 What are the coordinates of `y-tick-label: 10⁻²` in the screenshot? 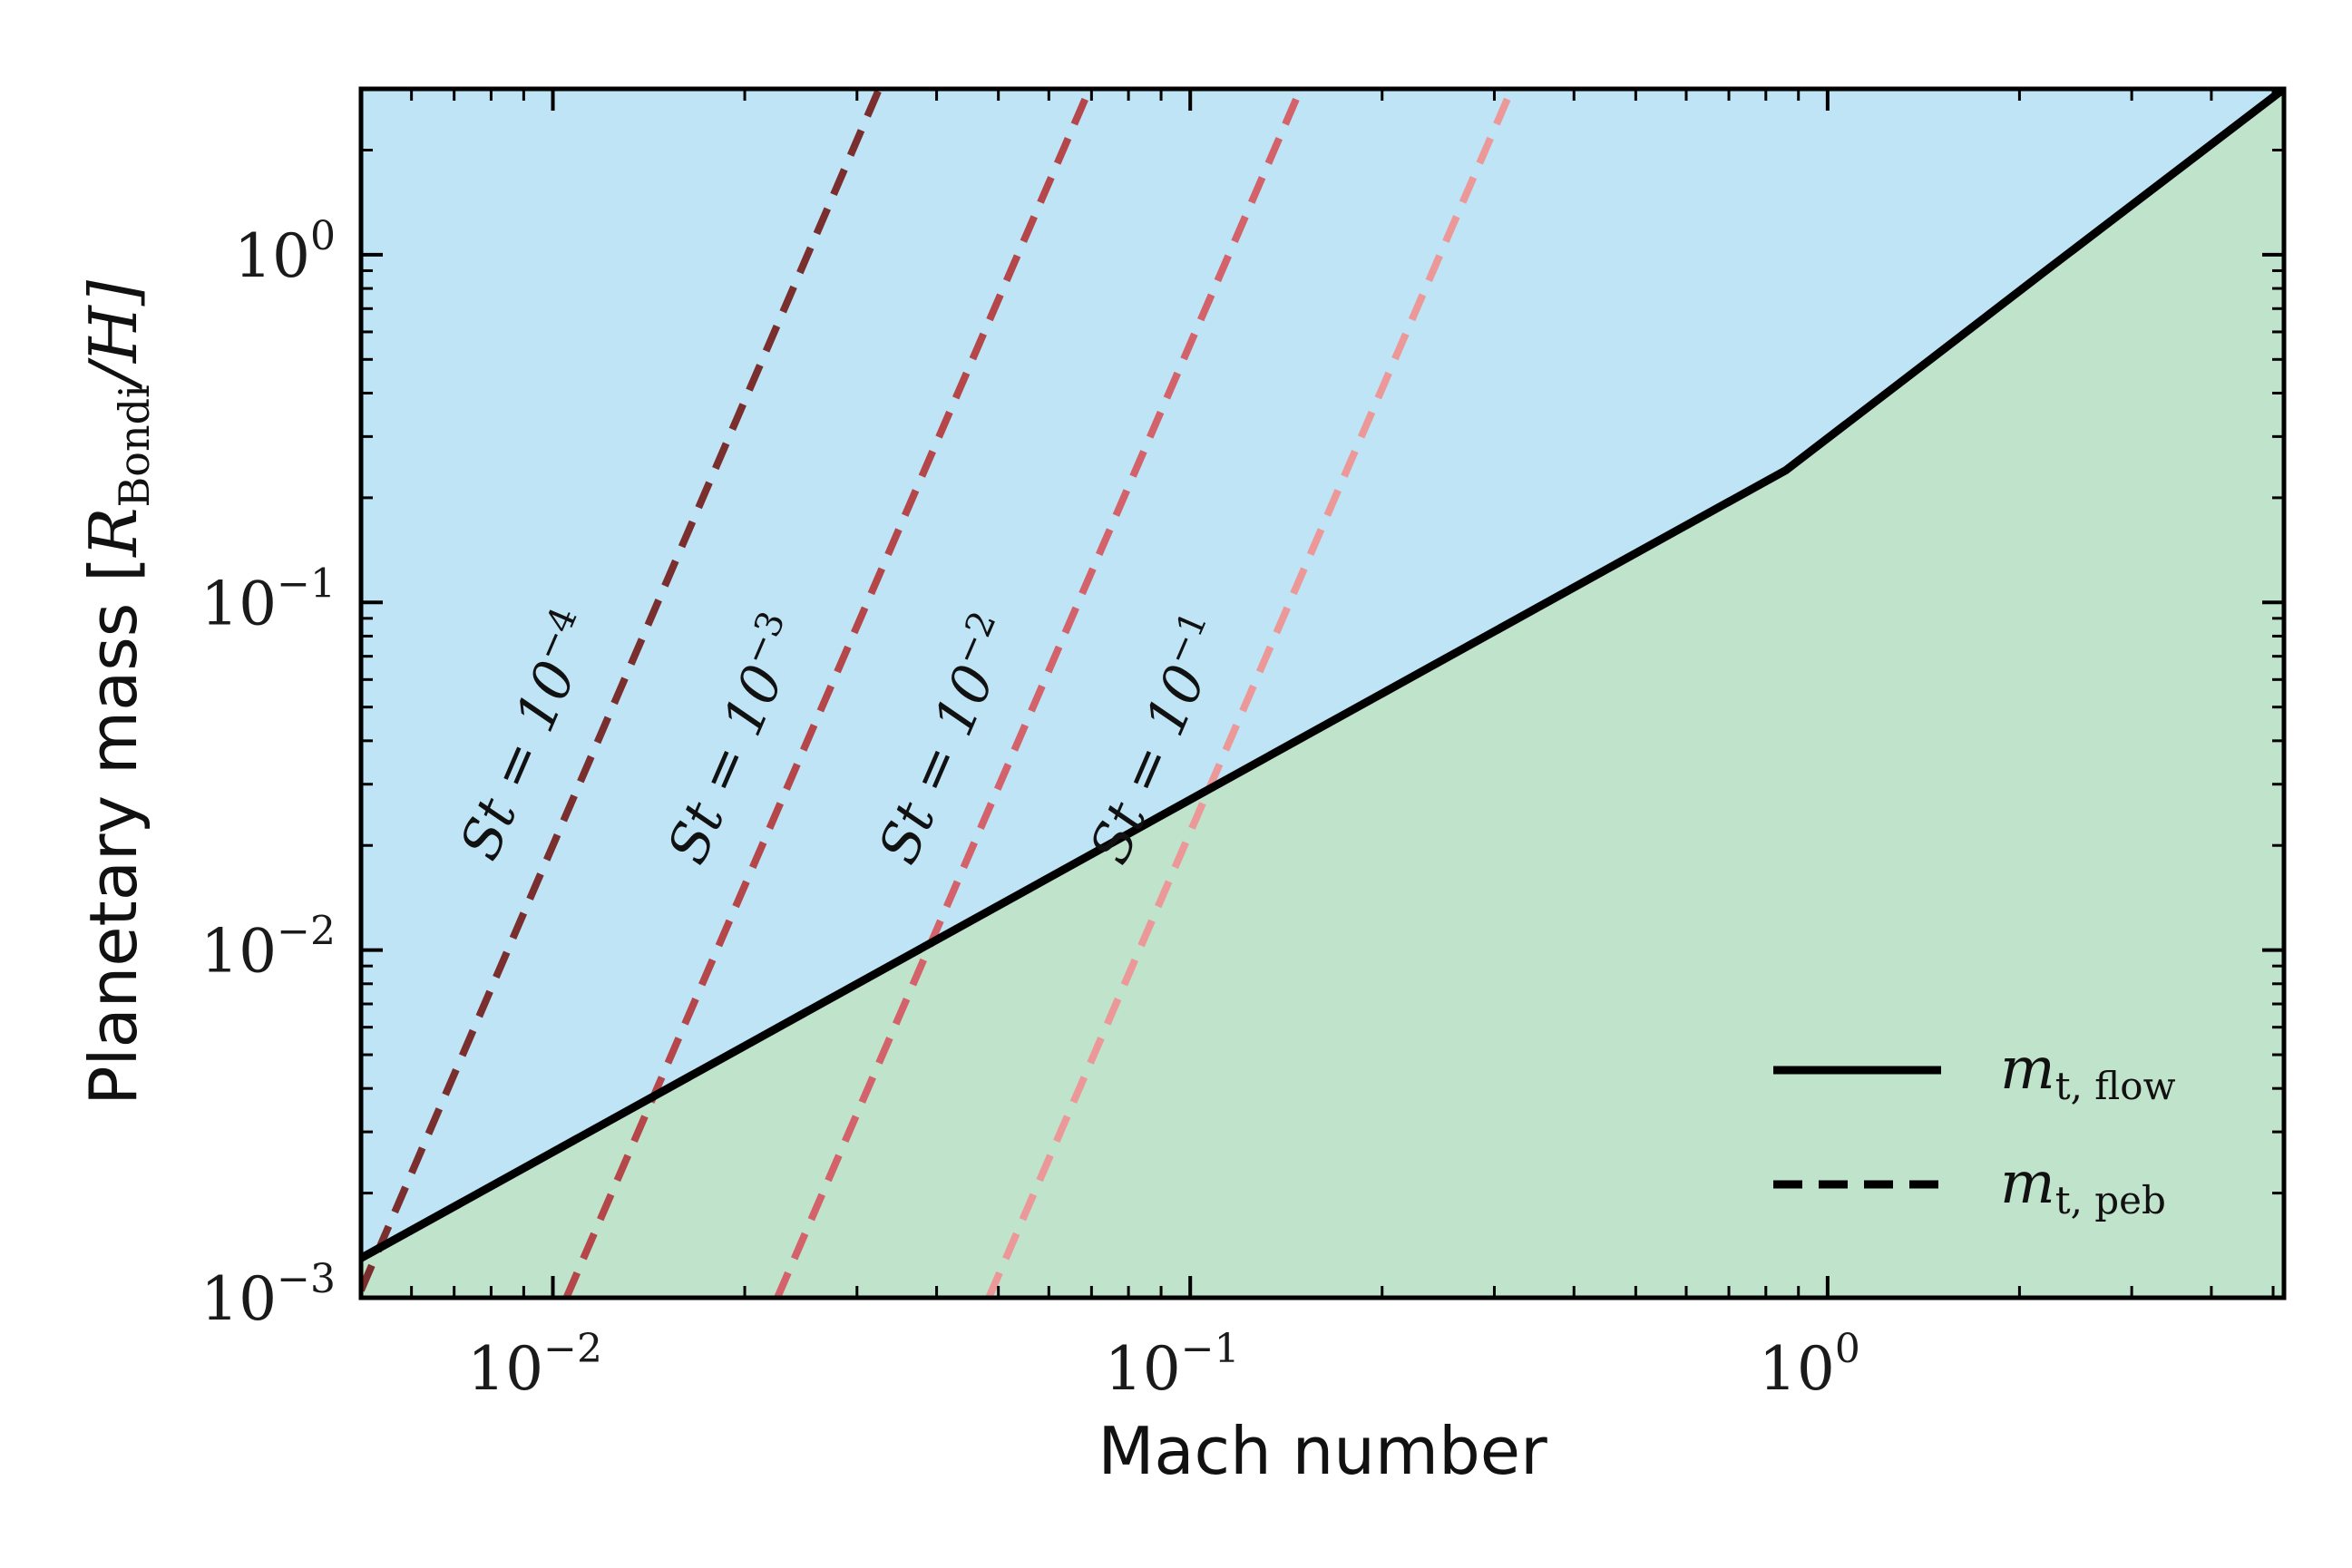 It's located at (268, 948).